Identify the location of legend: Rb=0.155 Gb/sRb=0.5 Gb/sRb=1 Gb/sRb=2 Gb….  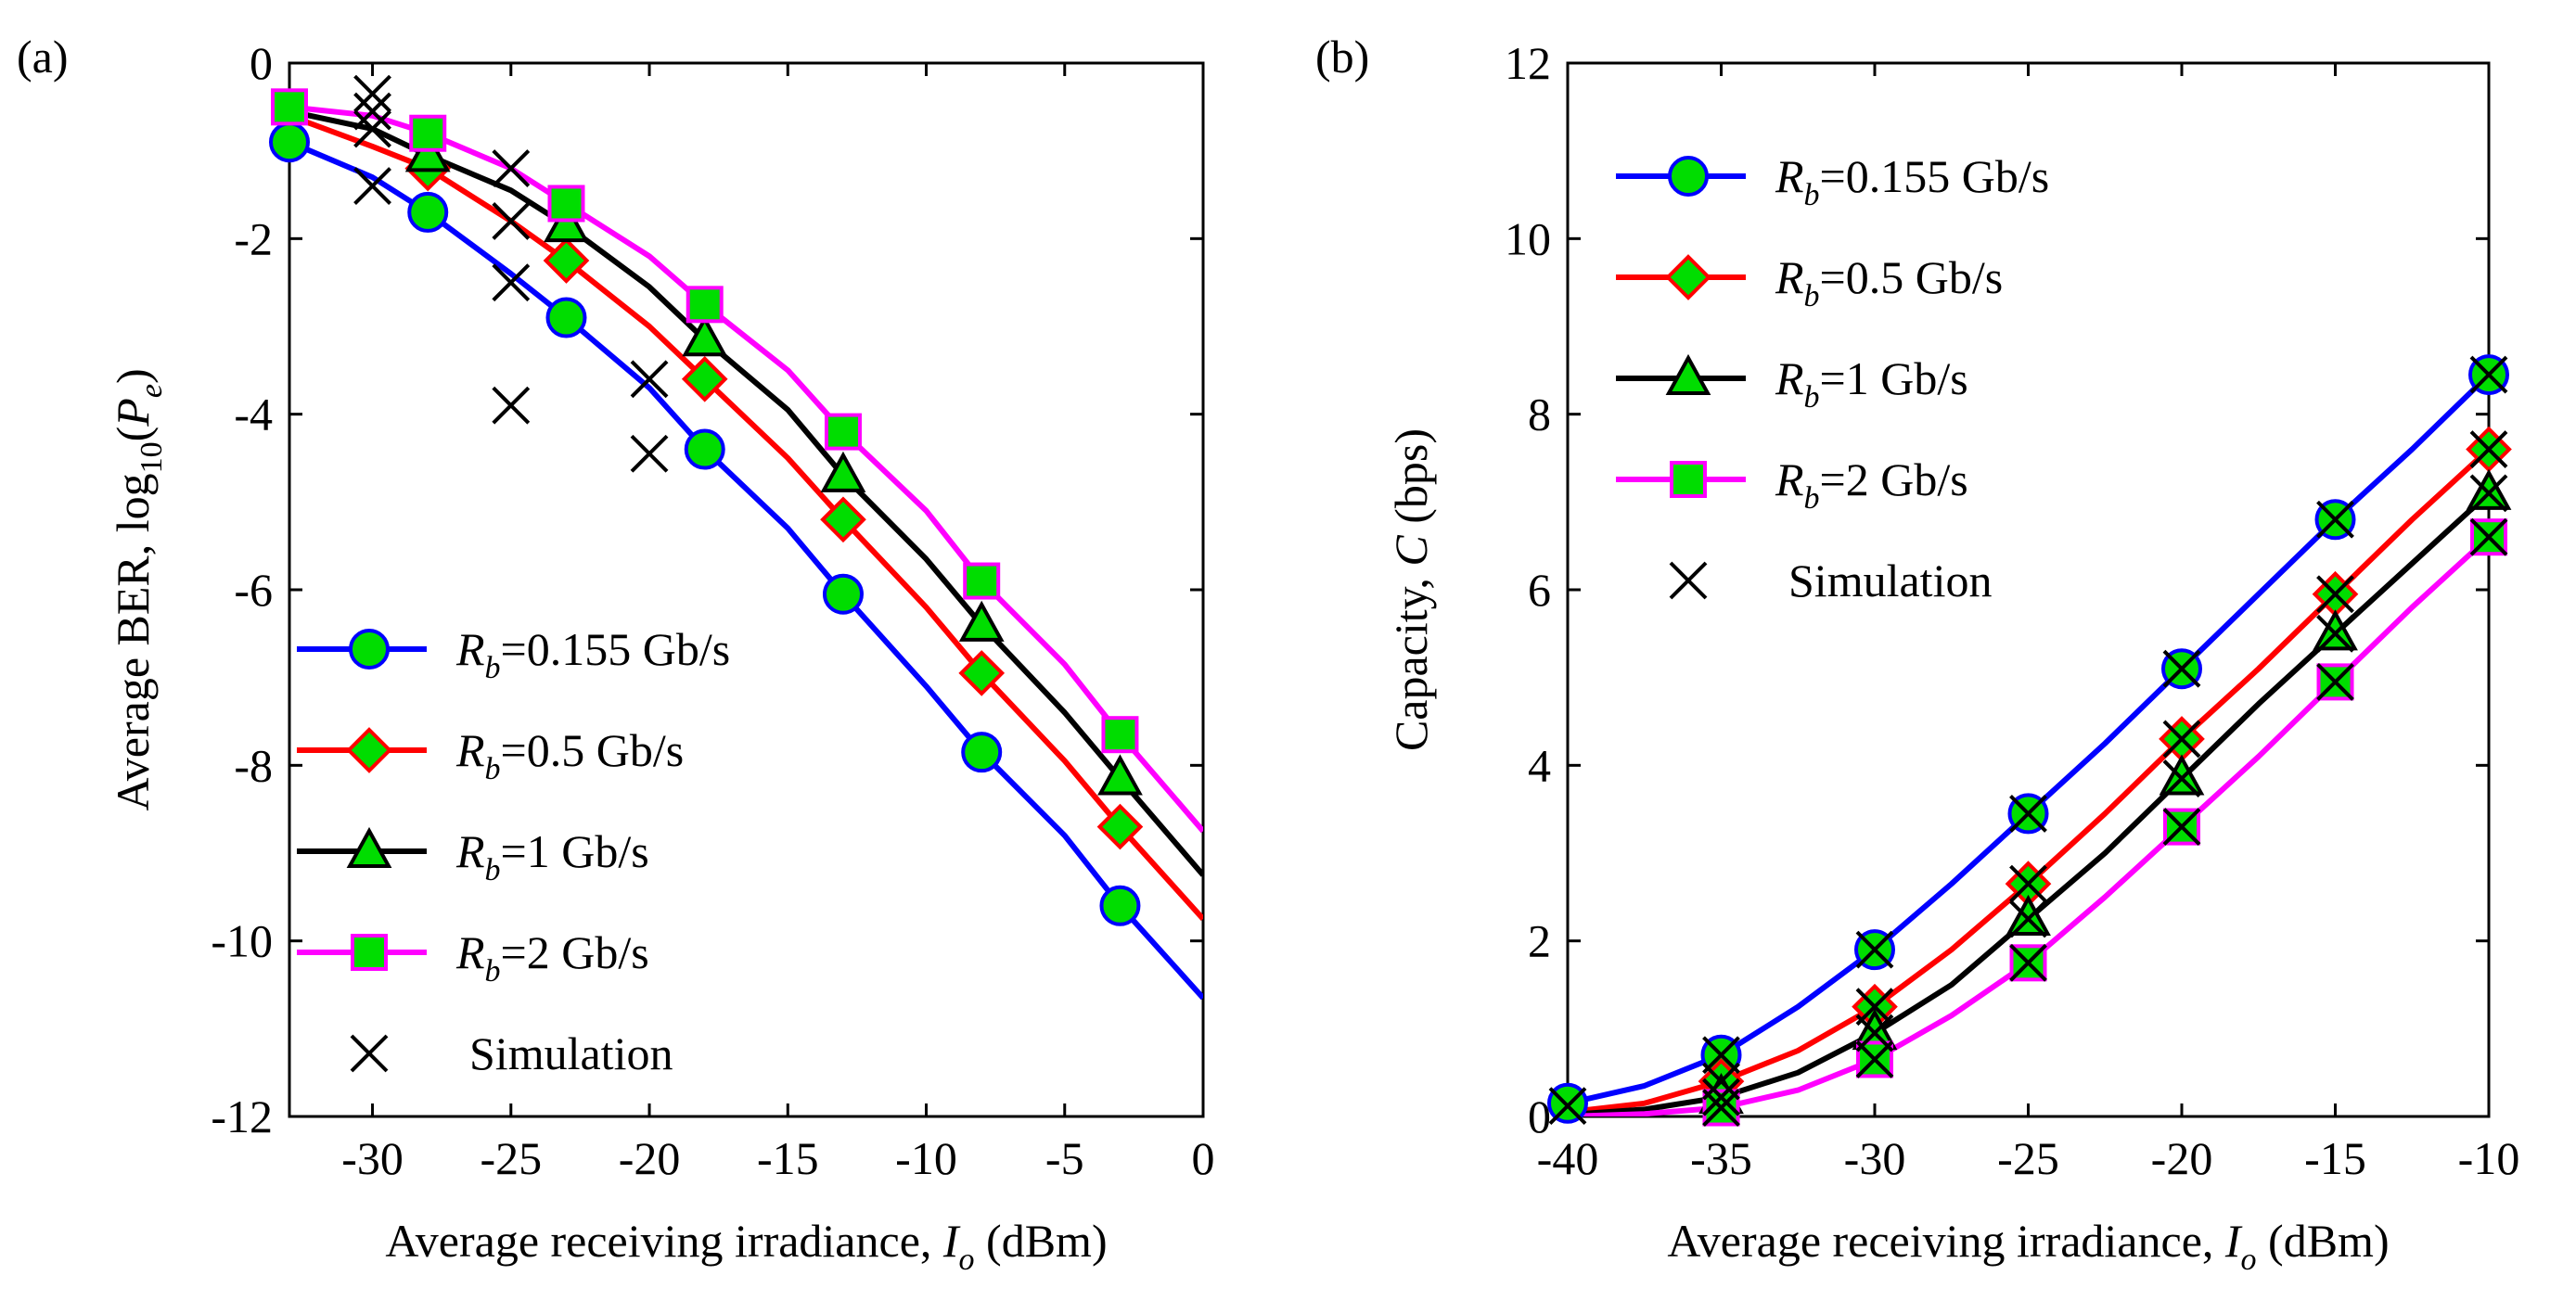
(513, 851).